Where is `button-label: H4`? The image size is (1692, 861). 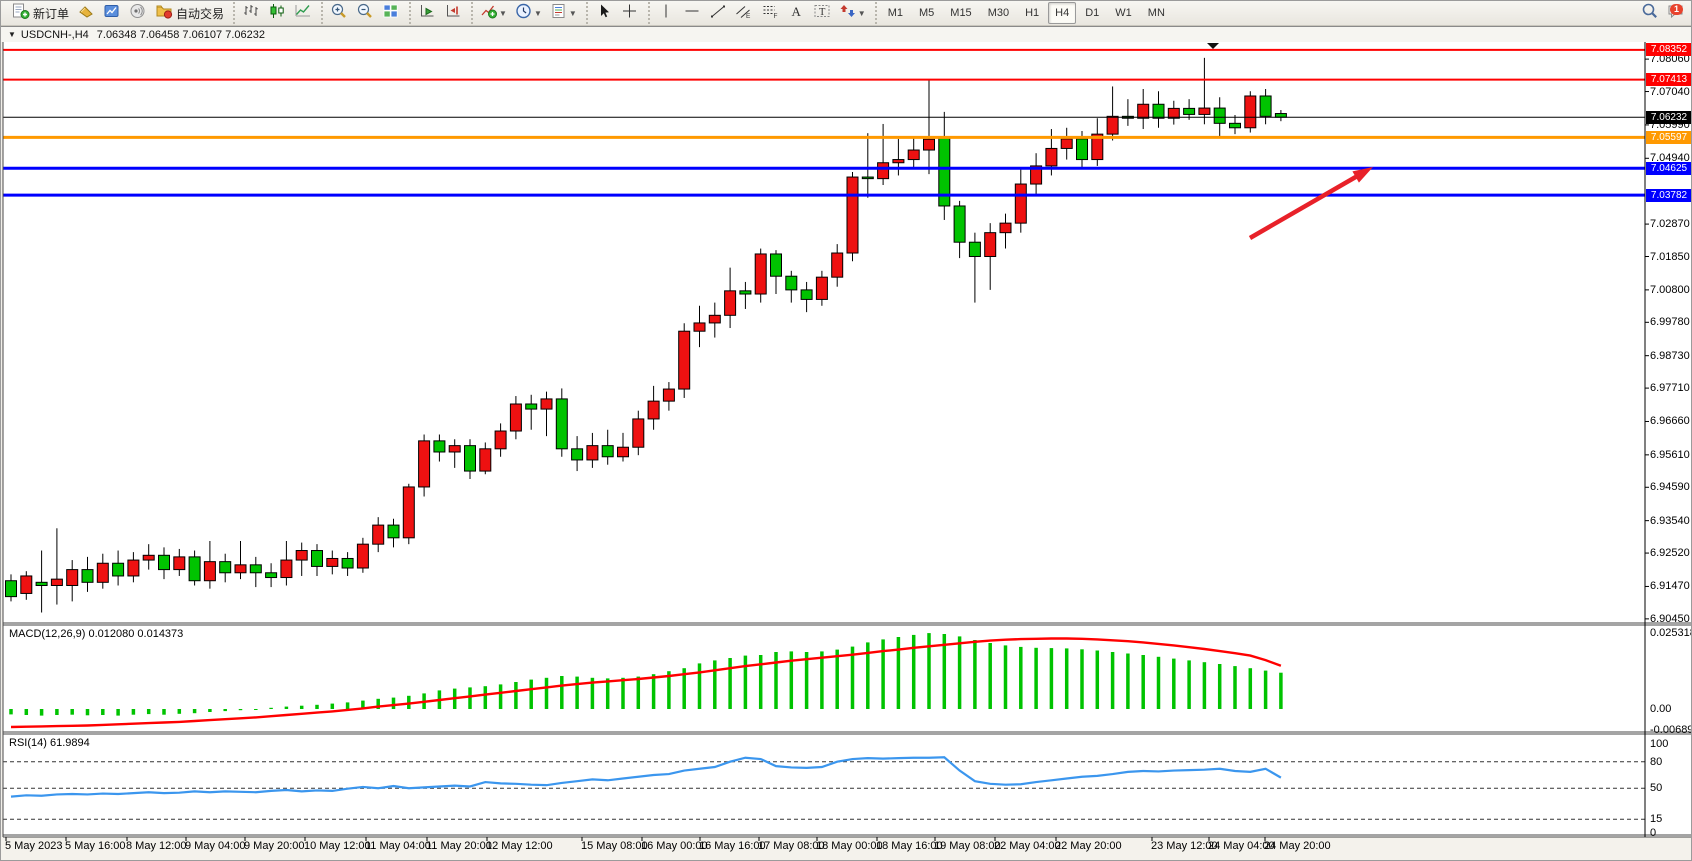
button-label: H4 is located at coordinates (1062, 13).